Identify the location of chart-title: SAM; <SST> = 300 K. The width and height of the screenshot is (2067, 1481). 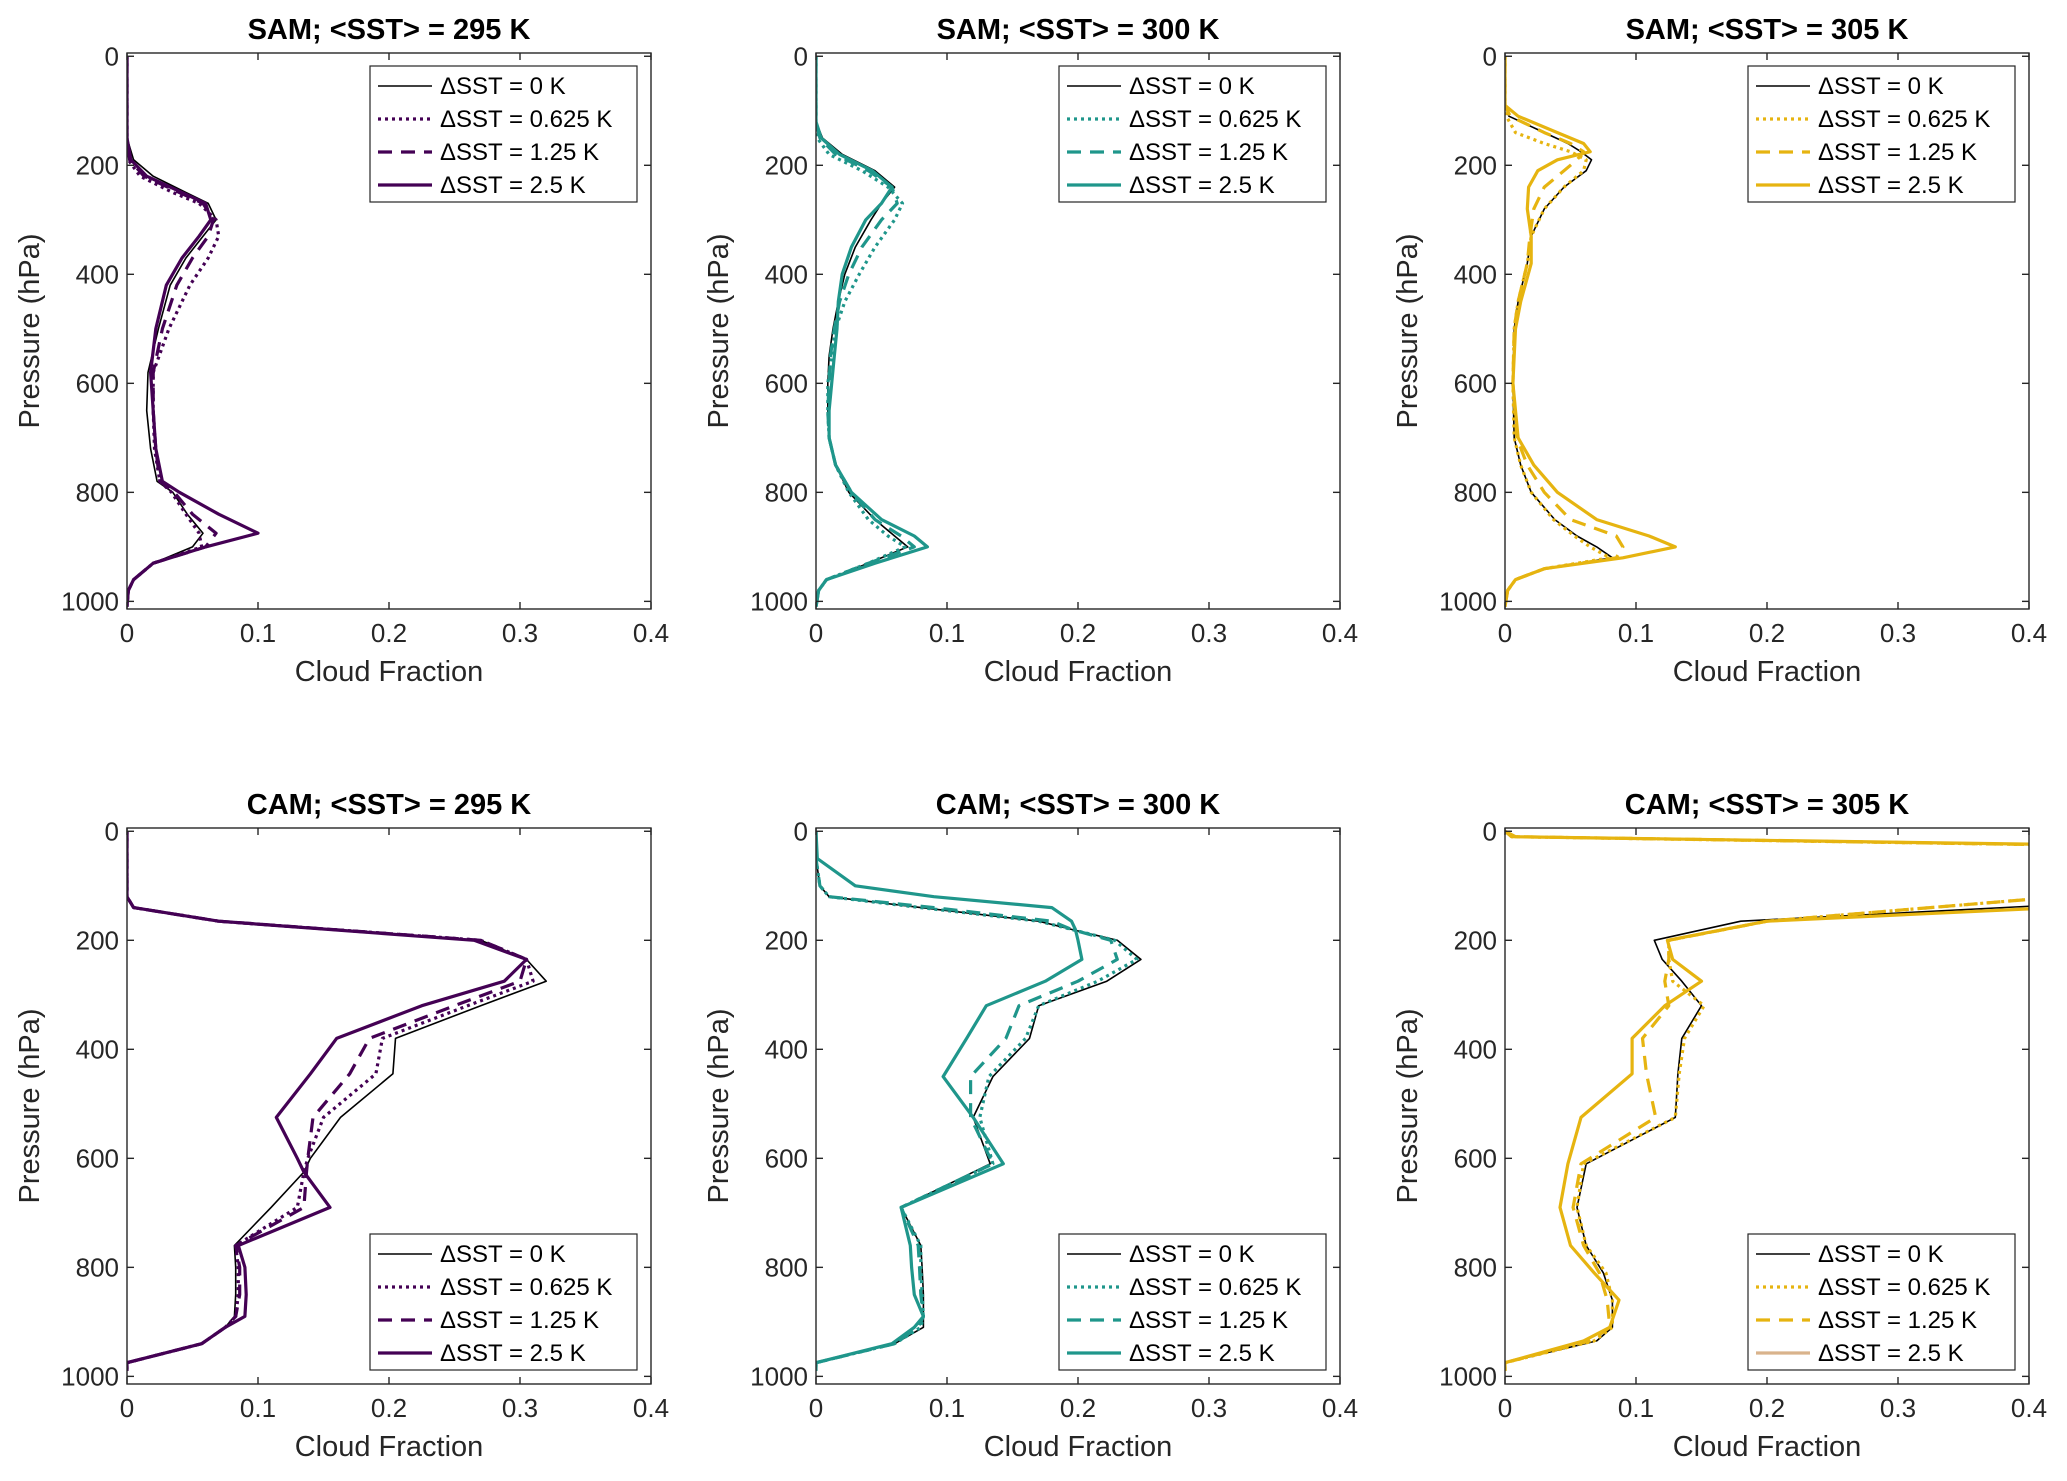
(1078, 30).